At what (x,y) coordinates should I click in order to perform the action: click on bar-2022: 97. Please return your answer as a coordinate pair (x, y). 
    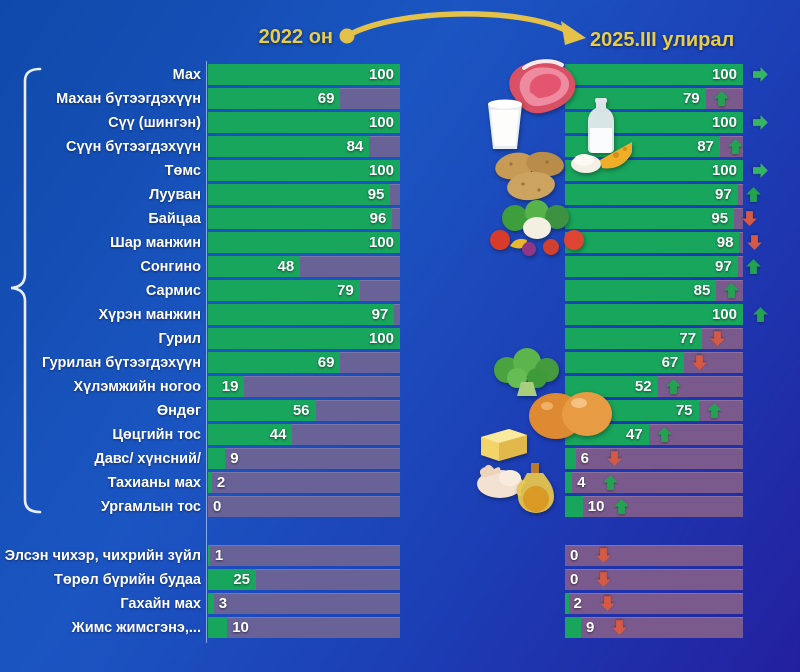
    Looking at the image, I should click on (304, 314).